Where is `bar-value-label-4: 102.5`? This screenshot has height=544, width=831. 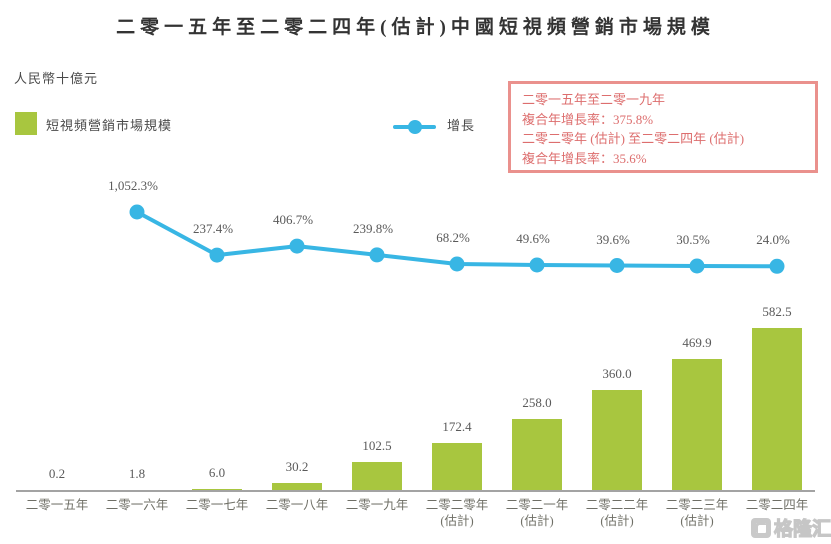
bar-value-label-4: 102.5 is located at coordinates (377, 446).